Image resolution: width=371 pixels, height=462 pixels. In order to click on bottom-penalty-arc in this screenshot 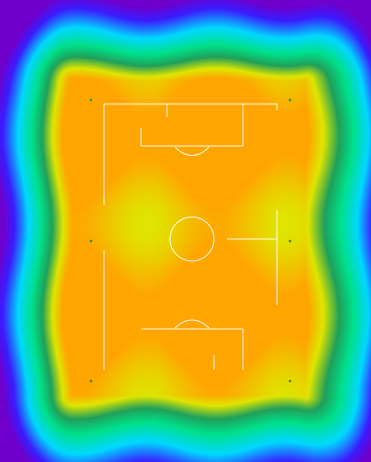, I will do `click(192, 324)`.